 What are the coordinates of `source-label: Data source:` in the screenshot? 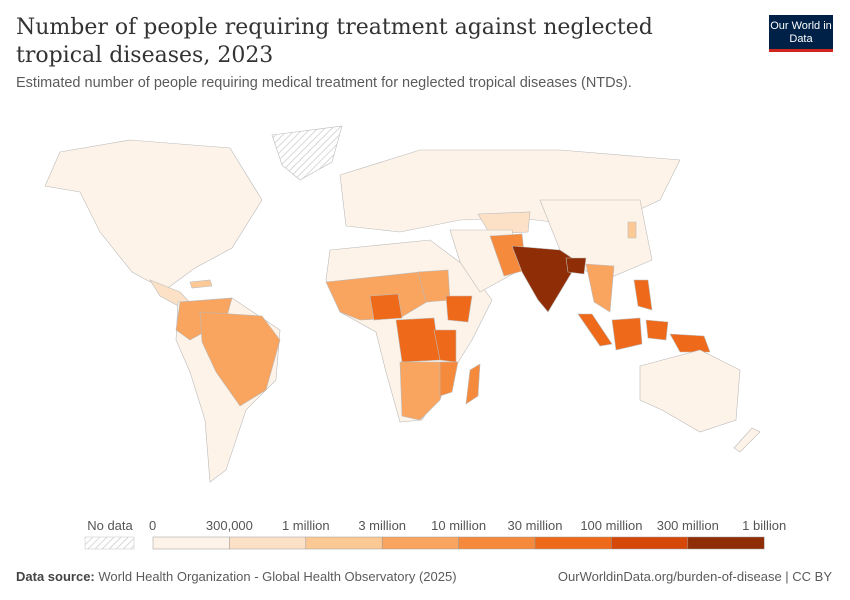 It's located at (55, 576).